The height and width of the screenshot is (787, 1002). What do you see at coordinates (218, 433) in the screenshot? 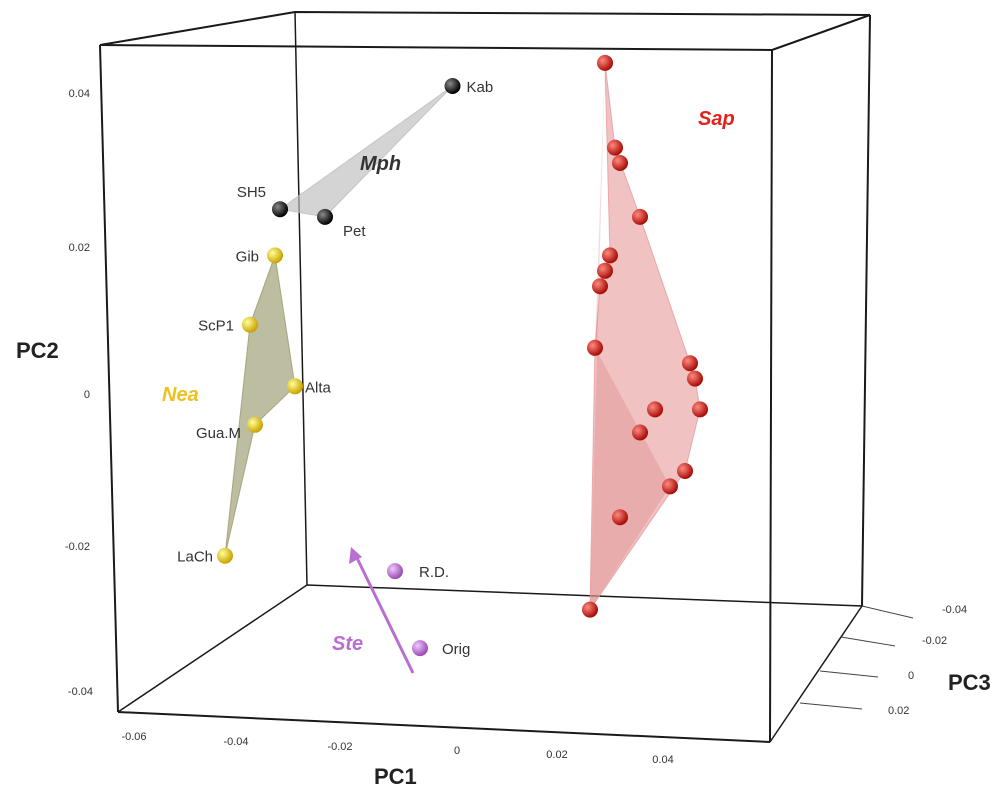
I see `point-label: Gua.M` at bounding box center [218, 433].